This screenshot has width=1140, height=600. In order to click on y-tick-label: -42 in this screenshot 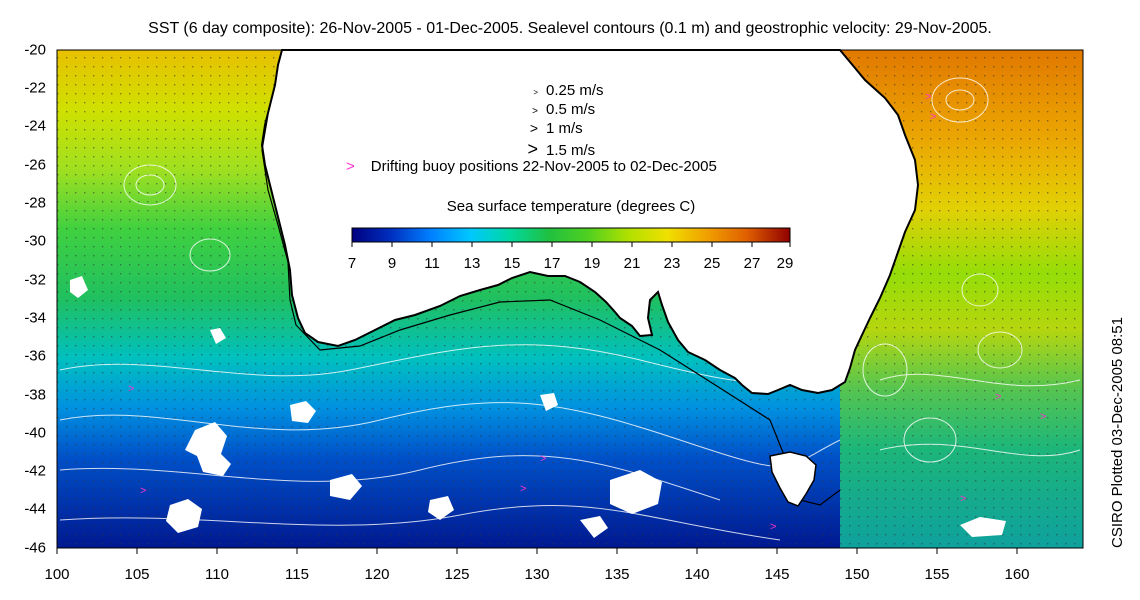, I will do `click(35, 471)`.